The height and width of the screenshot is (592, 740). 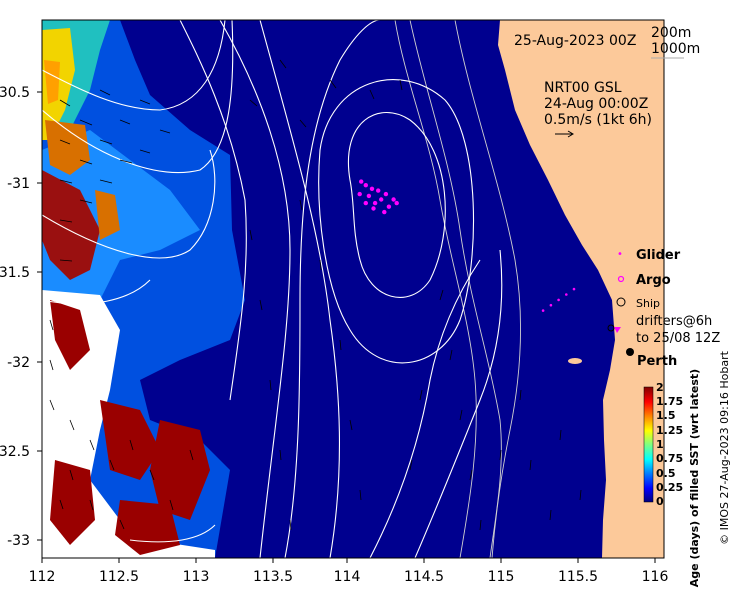 What do you see at coordinates (15, 93) in the screenshot?
I see `lat-tick-label: 30.5` at bounding box center [15, 93].